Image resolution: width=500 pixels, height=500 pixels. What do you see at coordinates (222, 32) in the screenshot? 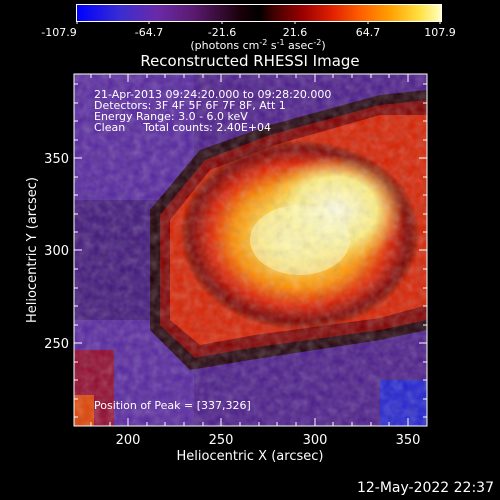
I see `colorbar-tick: -21.6` at bounding box center [222, 32].